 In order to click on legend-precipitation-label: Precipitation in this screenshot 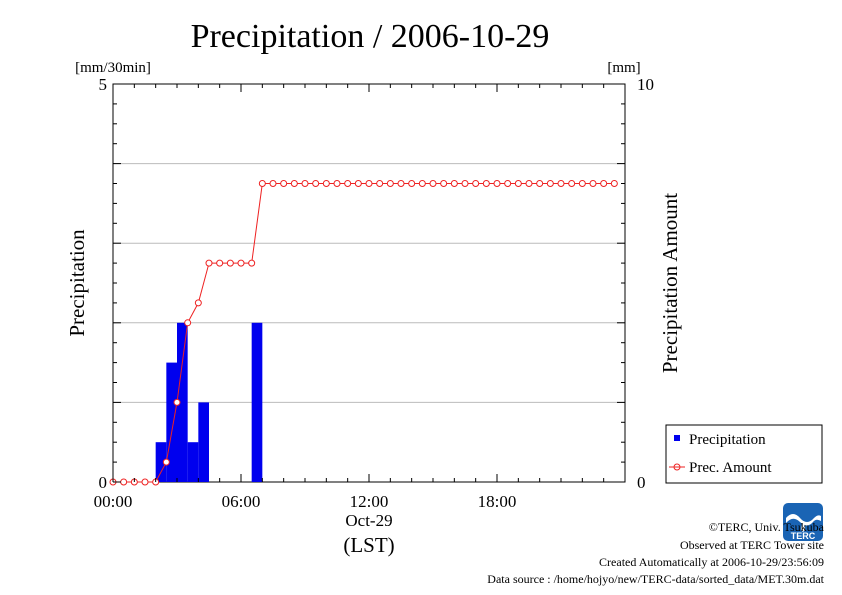, I will do `click(727, 440)`.